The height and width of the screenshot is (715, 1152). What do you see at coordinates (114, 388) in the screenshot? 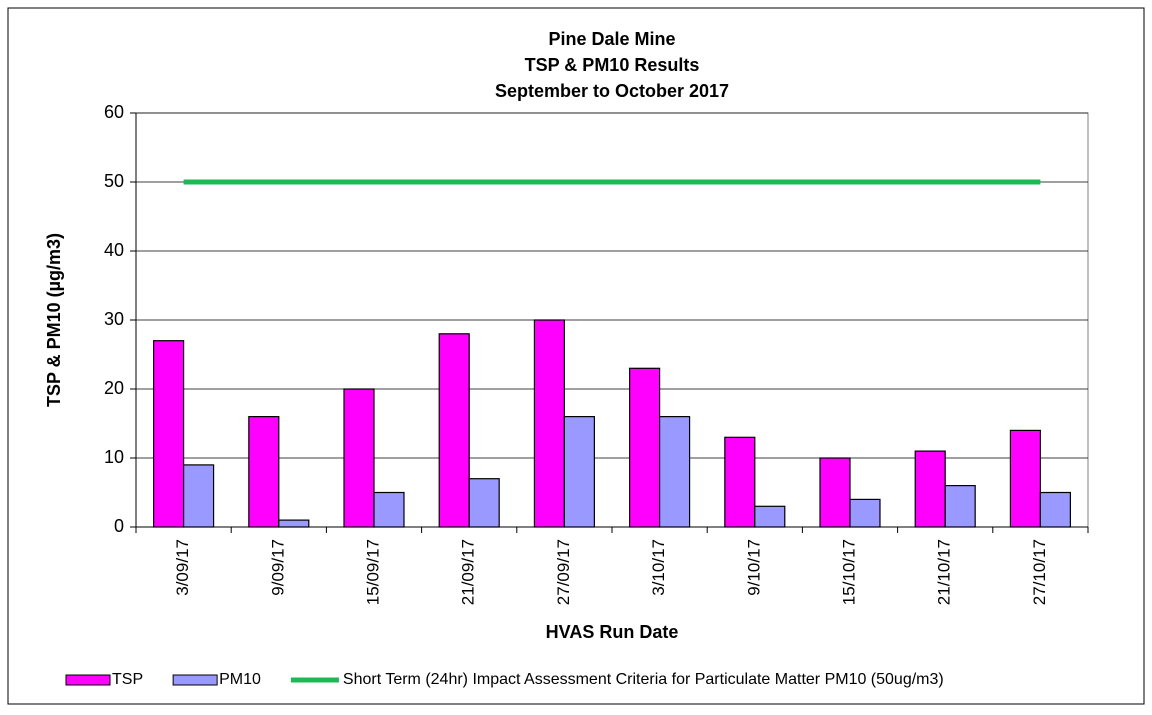
I see `y-tick-label: 20` at bounding box center [114, 388].